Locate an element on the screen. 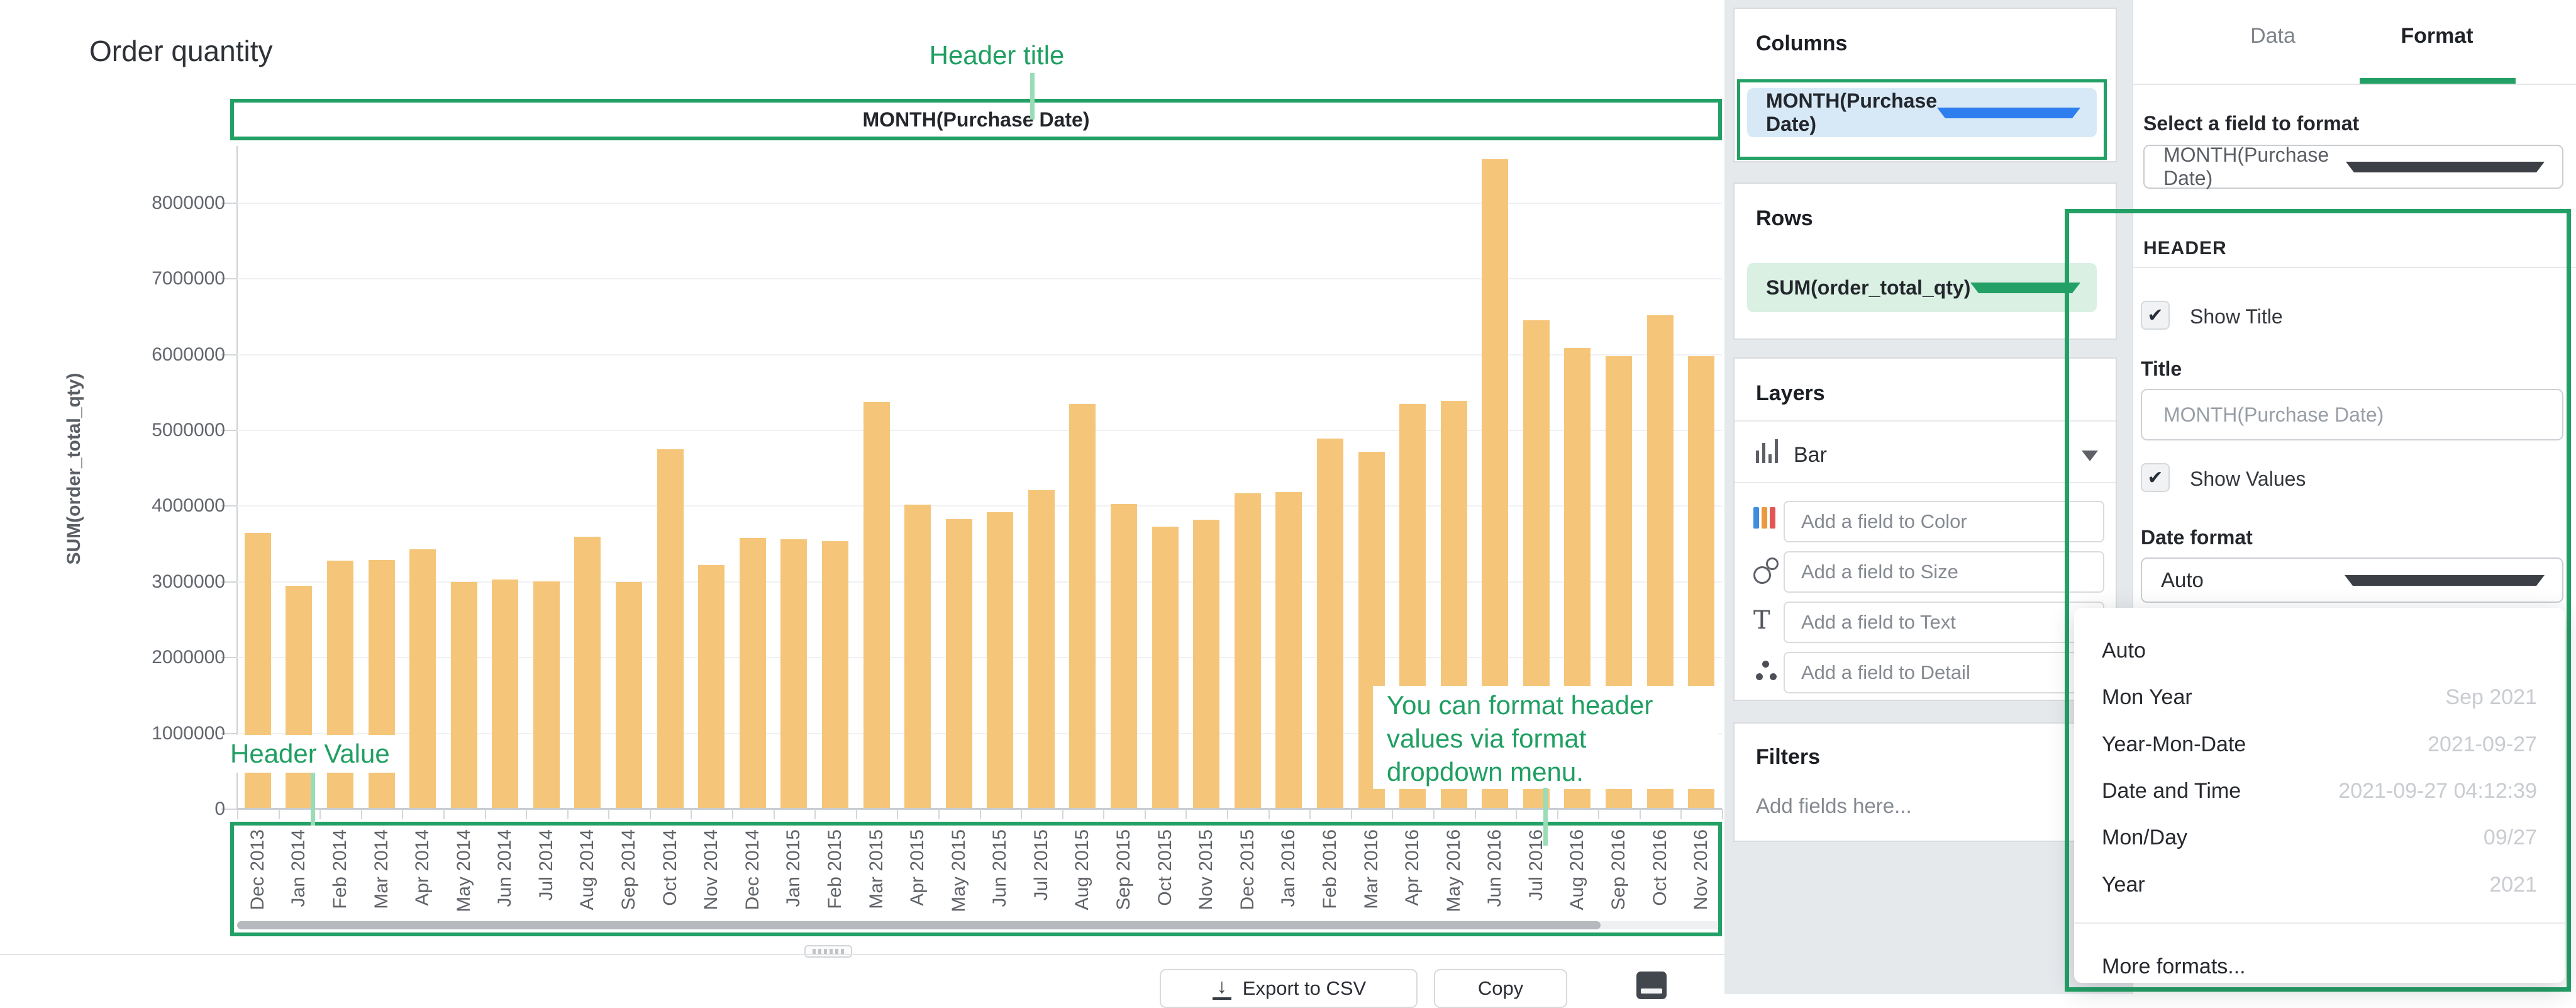  rows-field-pill: SUM(order_total_qty) is located at coordinates (1922, 287).